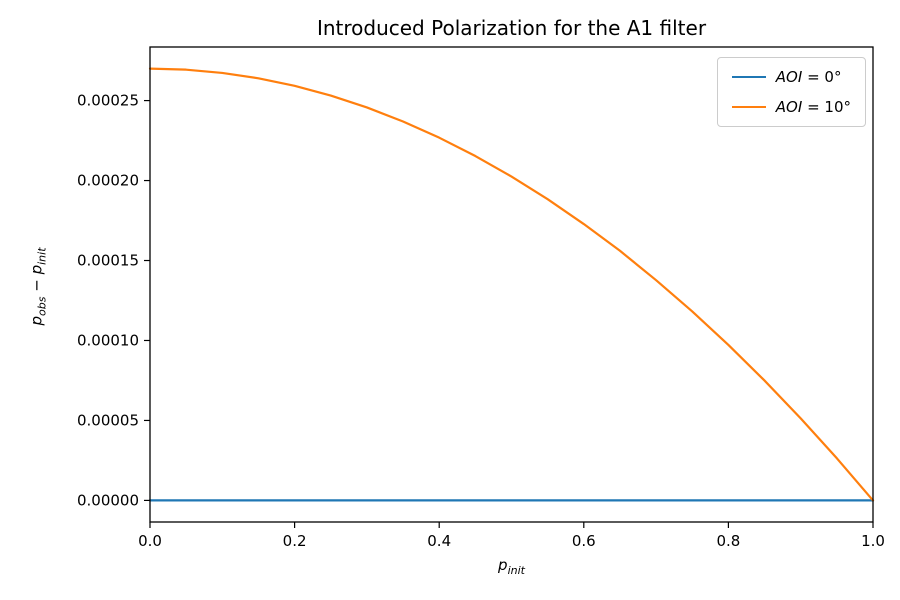 This screenshot has width=900, height=600. I want to click on legend-item-aoi-0: AOI = 0°, so click(791, 77).